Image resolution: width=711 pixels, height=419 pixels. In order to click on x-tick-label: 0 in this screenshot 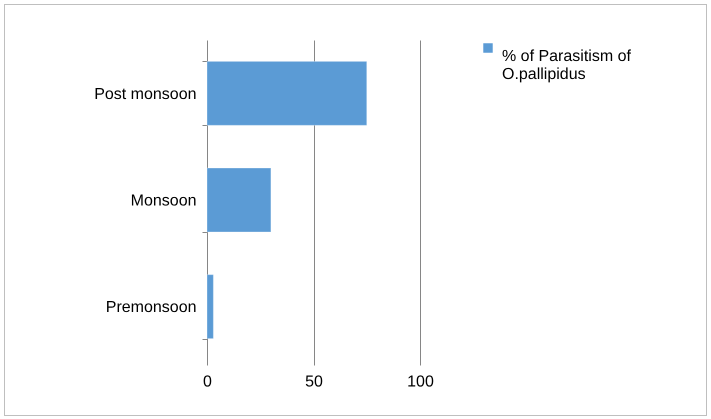, I will do `click(207, 382)`.